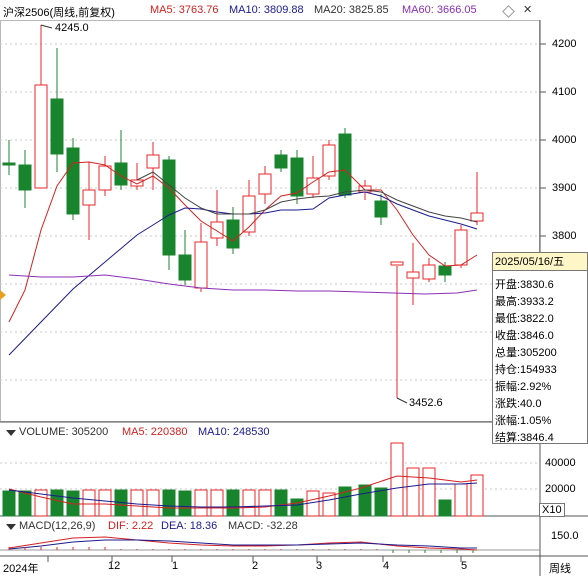 This screenshot has width=588, height=576. What do you see at coordinates (11, 527) in the screenshot?
I see `macd-collapse-icon` at bounding box center [11, 527].